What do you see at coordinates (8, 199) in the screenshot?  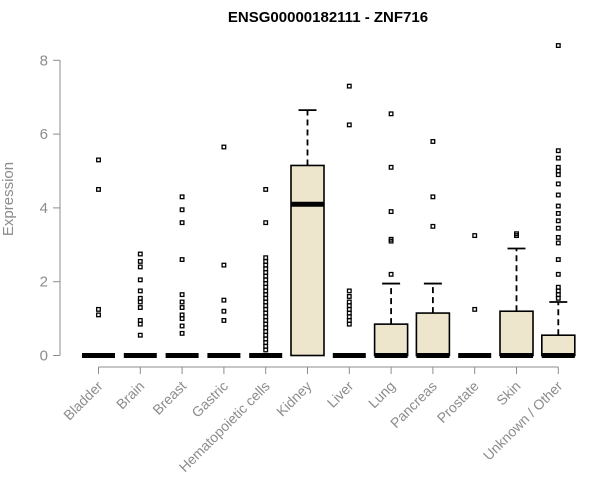 I see `y-axis-label: Expression` at bounding box center [8, 199].